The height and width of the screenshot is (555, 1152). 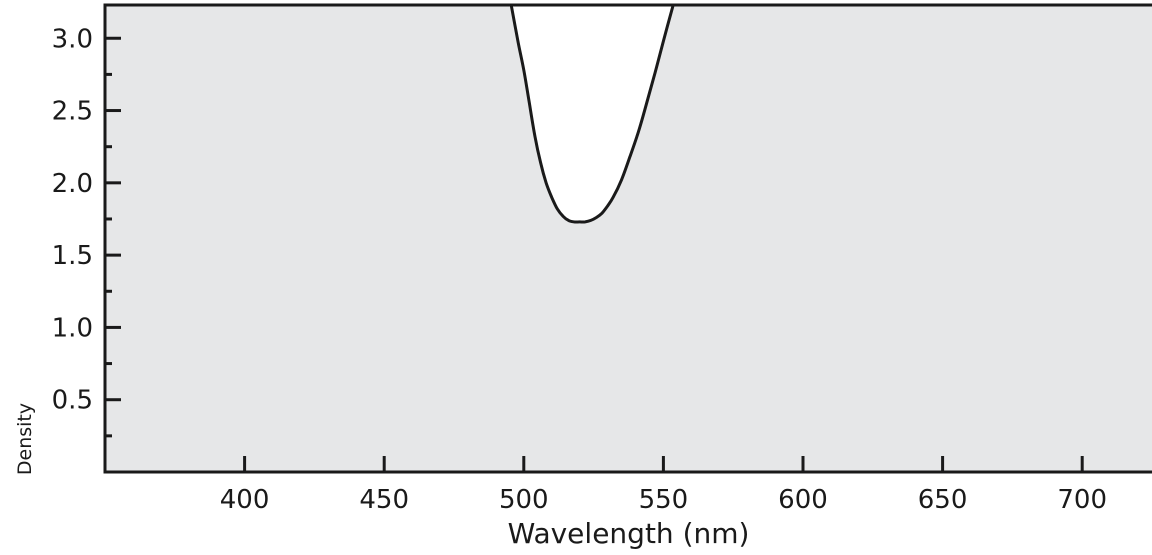 I want to click on x-tick-label: 700, so click(x=1082, y=500).